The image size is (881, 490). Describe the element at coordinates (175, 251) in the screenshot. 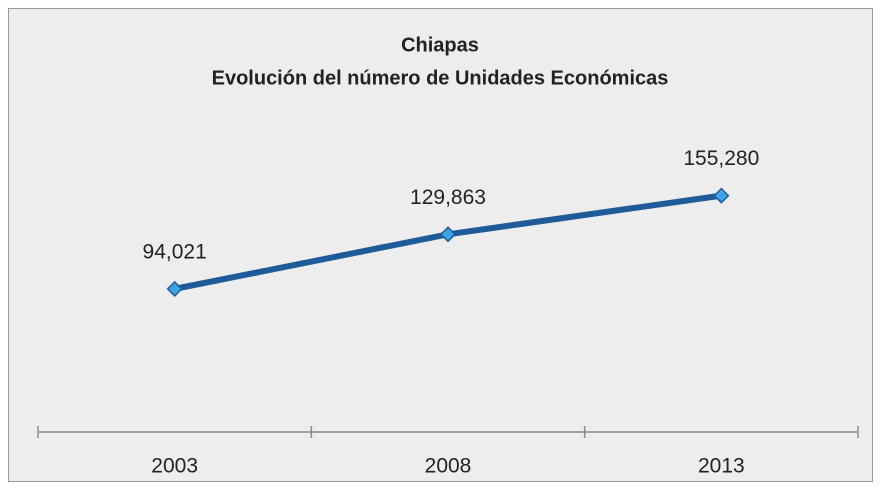

I see `data-label: 94,021` at that location.